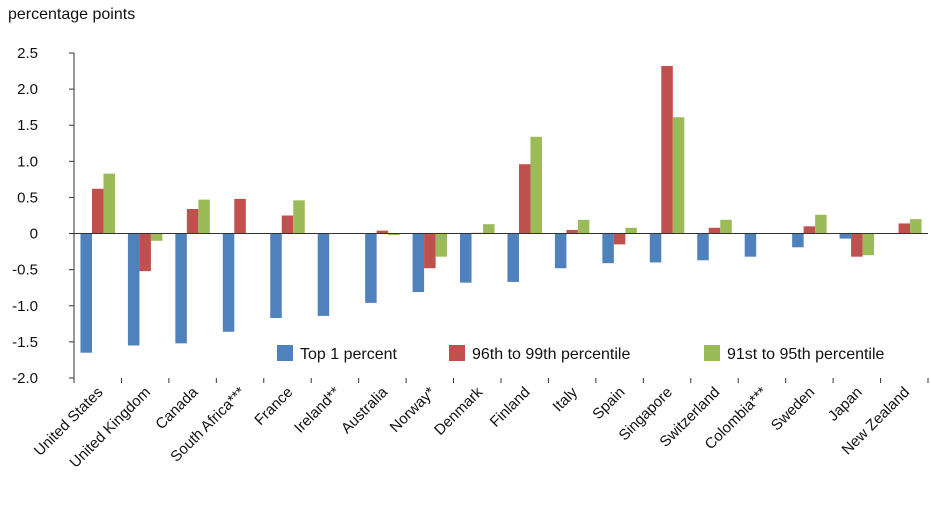 This screenshot has height=506, width=931. What do you see at coordinates (27, 125) in the screenshot?
I see `y-tick-label-3: 1.5` at bounding box center [27, 125].